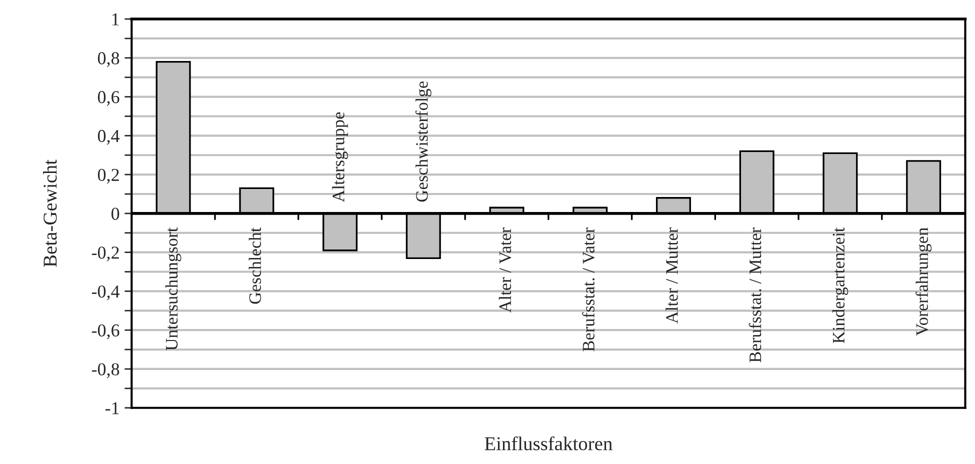 Image resolution: width=975 pixels, height=464 pixels. I want to click on y-tick-label: 0,8, so click(109, 59).